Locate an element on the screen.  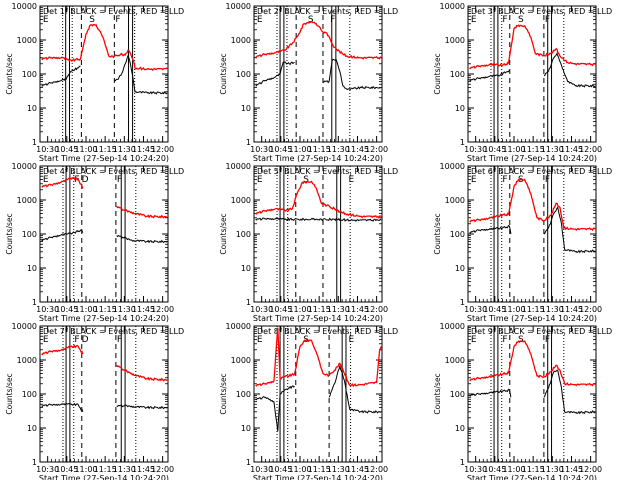
y-axis-label: Counts/sec is located at coordinates (223, 393).